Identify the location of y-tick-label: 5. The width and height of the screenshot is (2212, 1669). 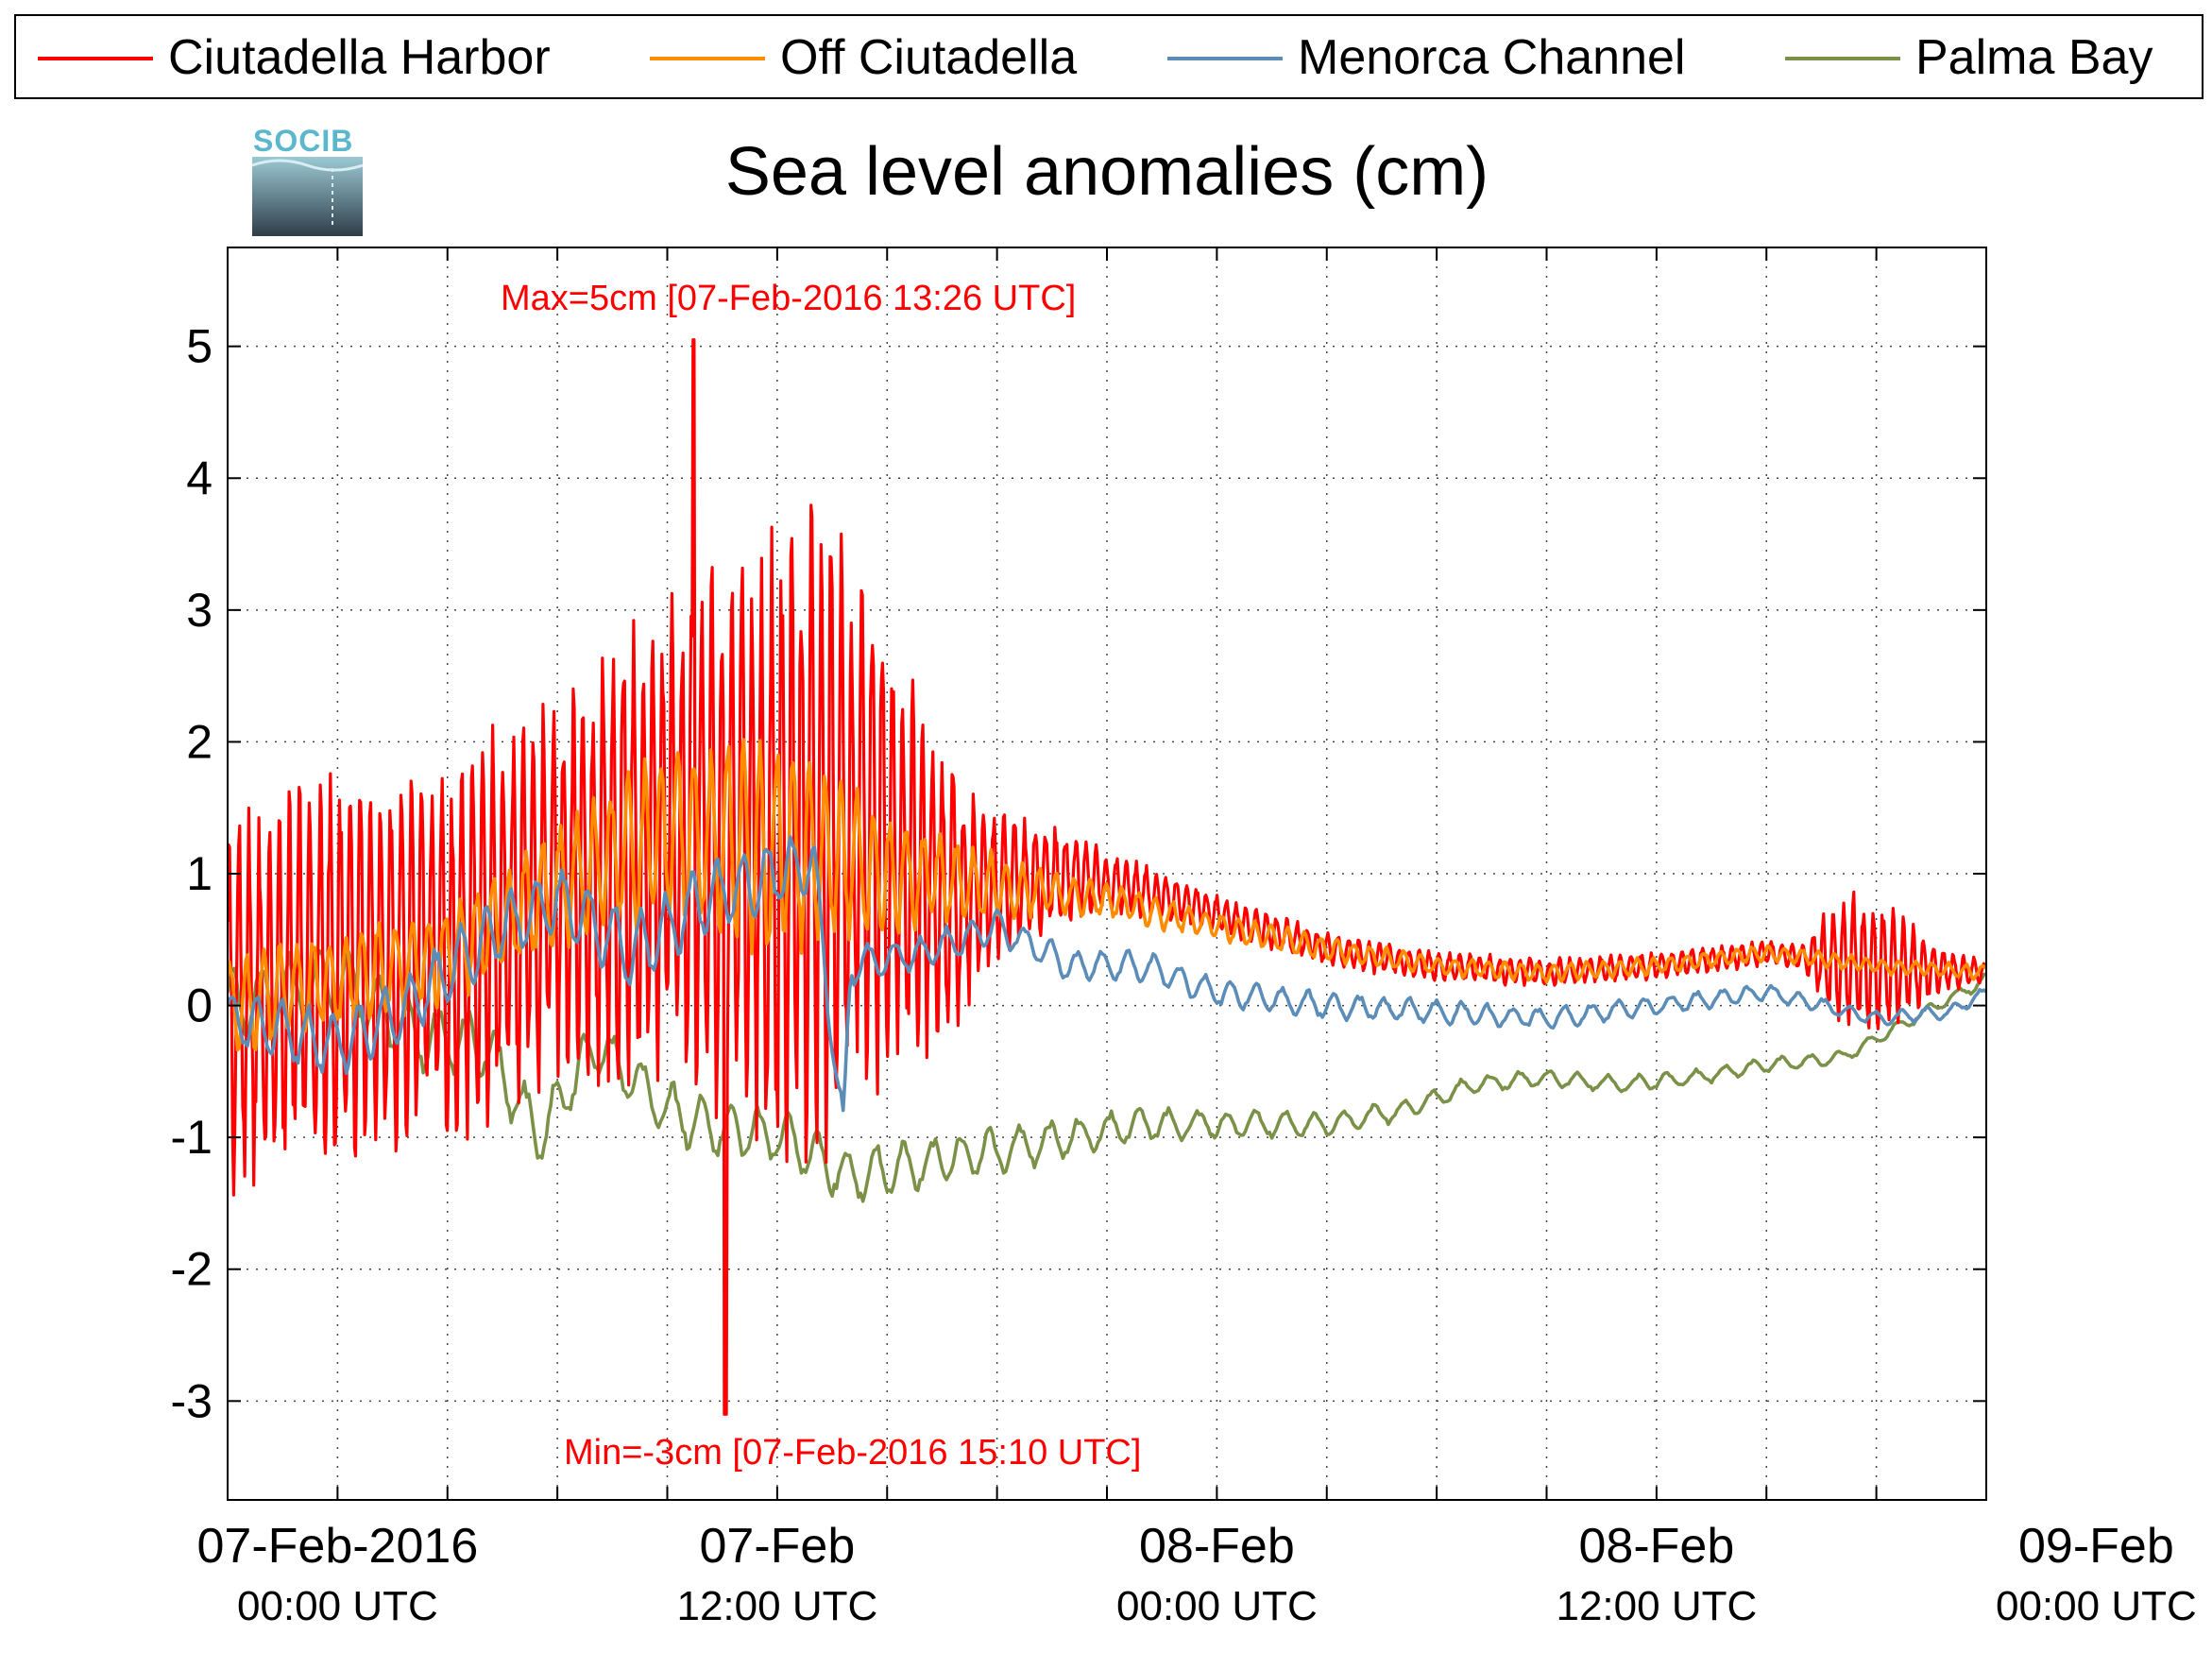
(199, 347).